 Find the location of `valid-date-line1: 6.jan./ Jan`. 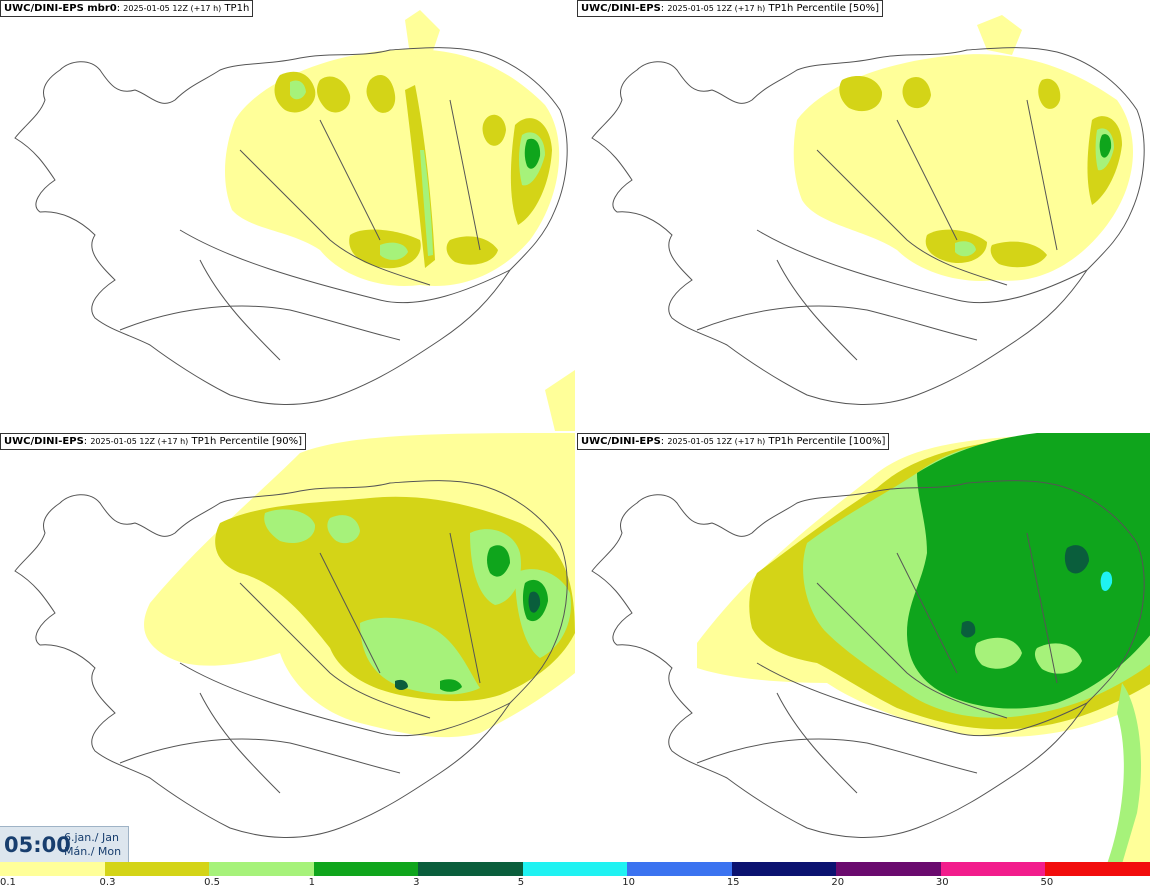

valid-date-line1: 6.jan./ Jan is located at coordinates (91, 837).